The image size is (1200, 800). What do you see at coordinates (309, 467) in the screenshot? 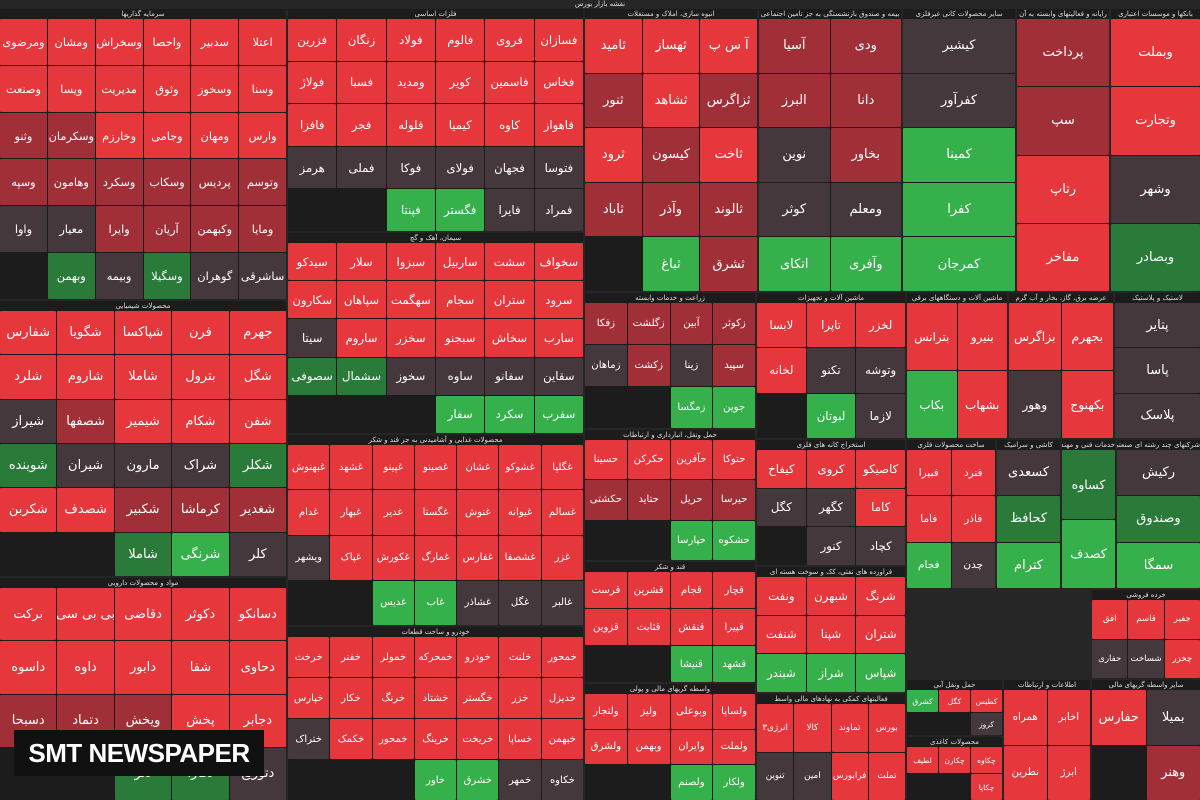
I see `ticker-tile: غبهنوش` at bounding box center [309, 467].